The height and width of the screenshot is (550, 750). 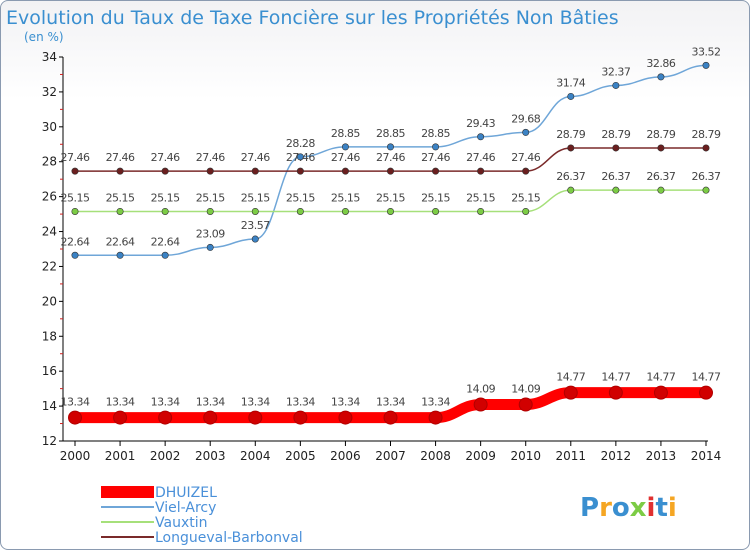 What do you see at coordinates (49, 92) in the screenshot?
I see `y-tick-label: 32` at bounding box center [49, 92].